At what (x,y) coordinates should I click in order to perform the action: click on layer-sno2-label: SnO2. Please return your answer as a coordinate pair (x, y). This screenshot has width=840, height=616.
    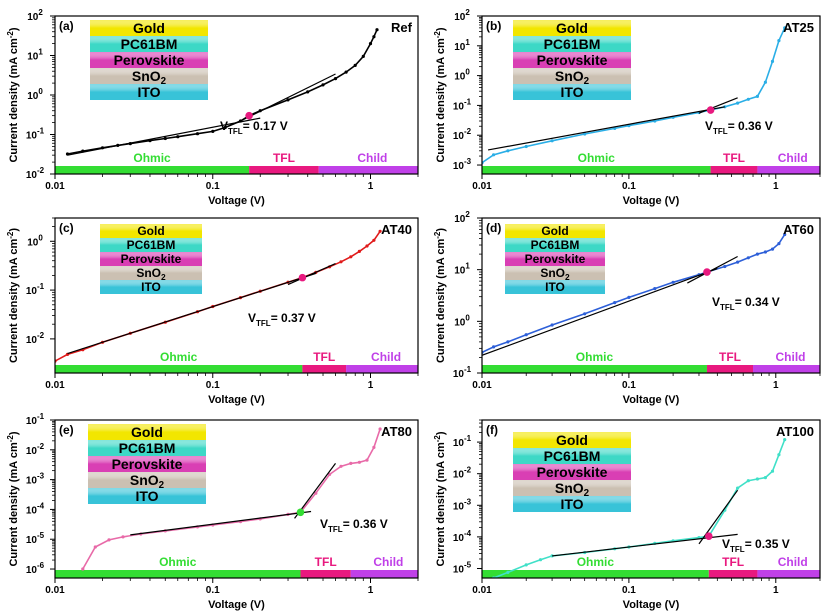
    Looking at the image, I should click on (149, 77).